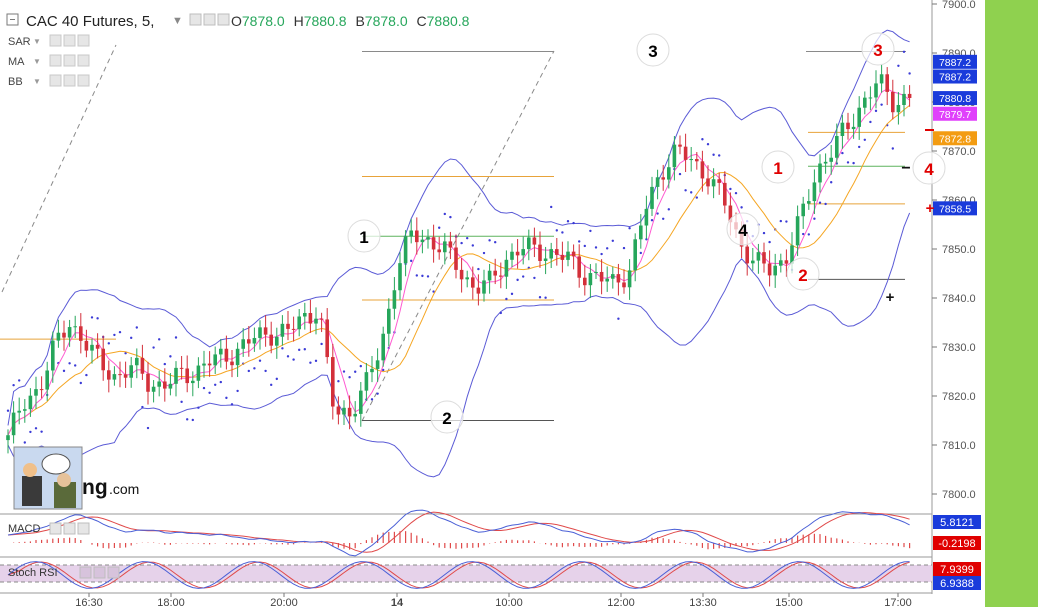 The height and width of the screenshot is (607, 1038). I want to click on macd-gear-icon, so click(69, 528).